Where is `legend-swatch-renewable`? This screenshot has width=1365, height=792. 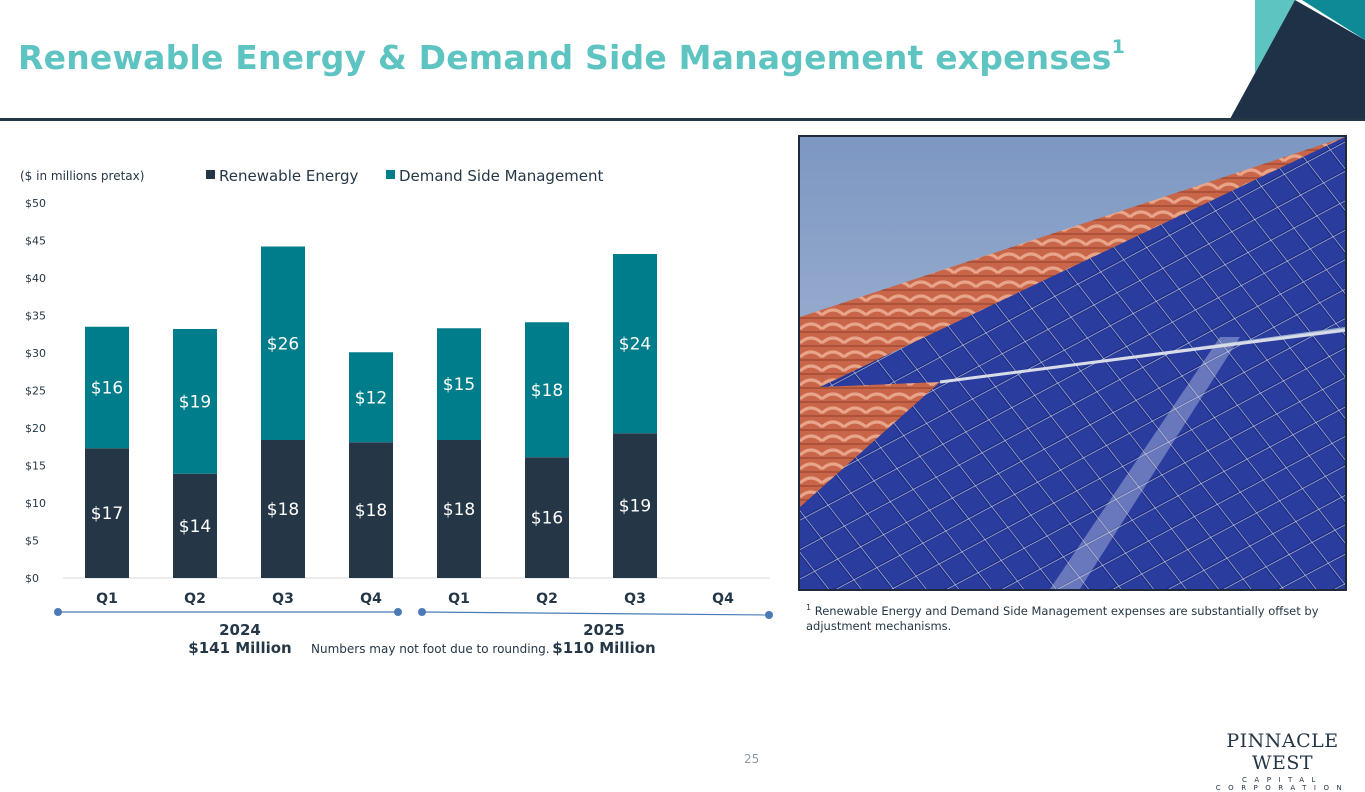
legend-swatch-renewable is located at coordinates (210, 174).